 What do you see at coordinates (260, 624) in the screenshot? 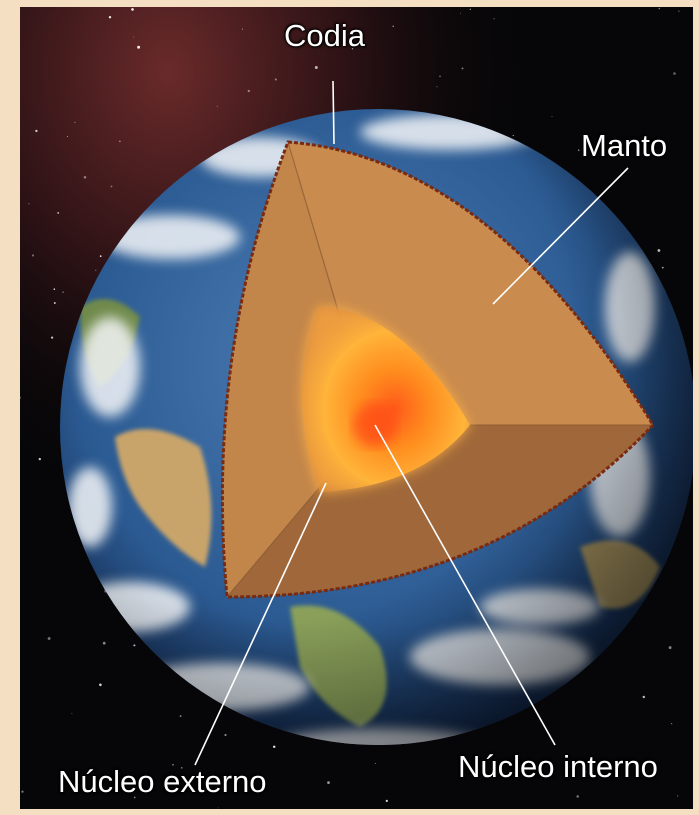
I see `outer-core-leader-line` at bounding box center [260, 624].